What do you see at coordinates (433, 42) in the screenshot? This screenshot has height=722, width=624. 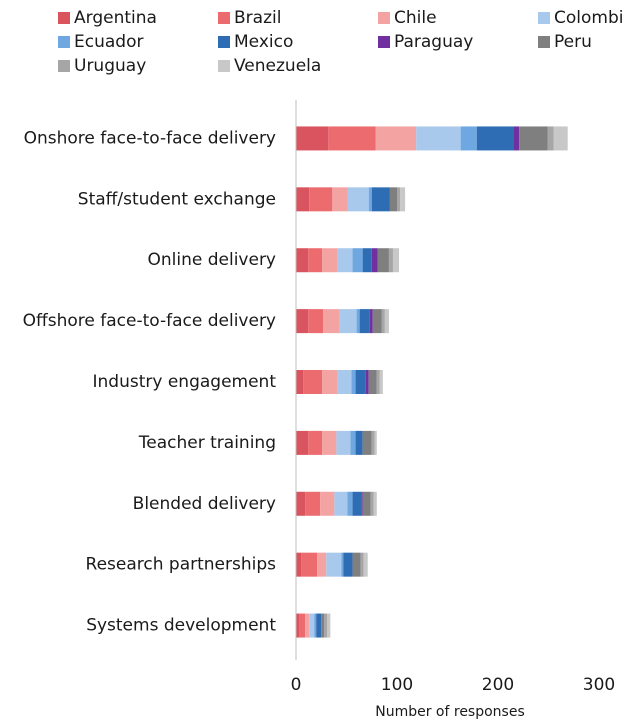 I see `legend-label: Paraguay` at bounding box center [433, 42].